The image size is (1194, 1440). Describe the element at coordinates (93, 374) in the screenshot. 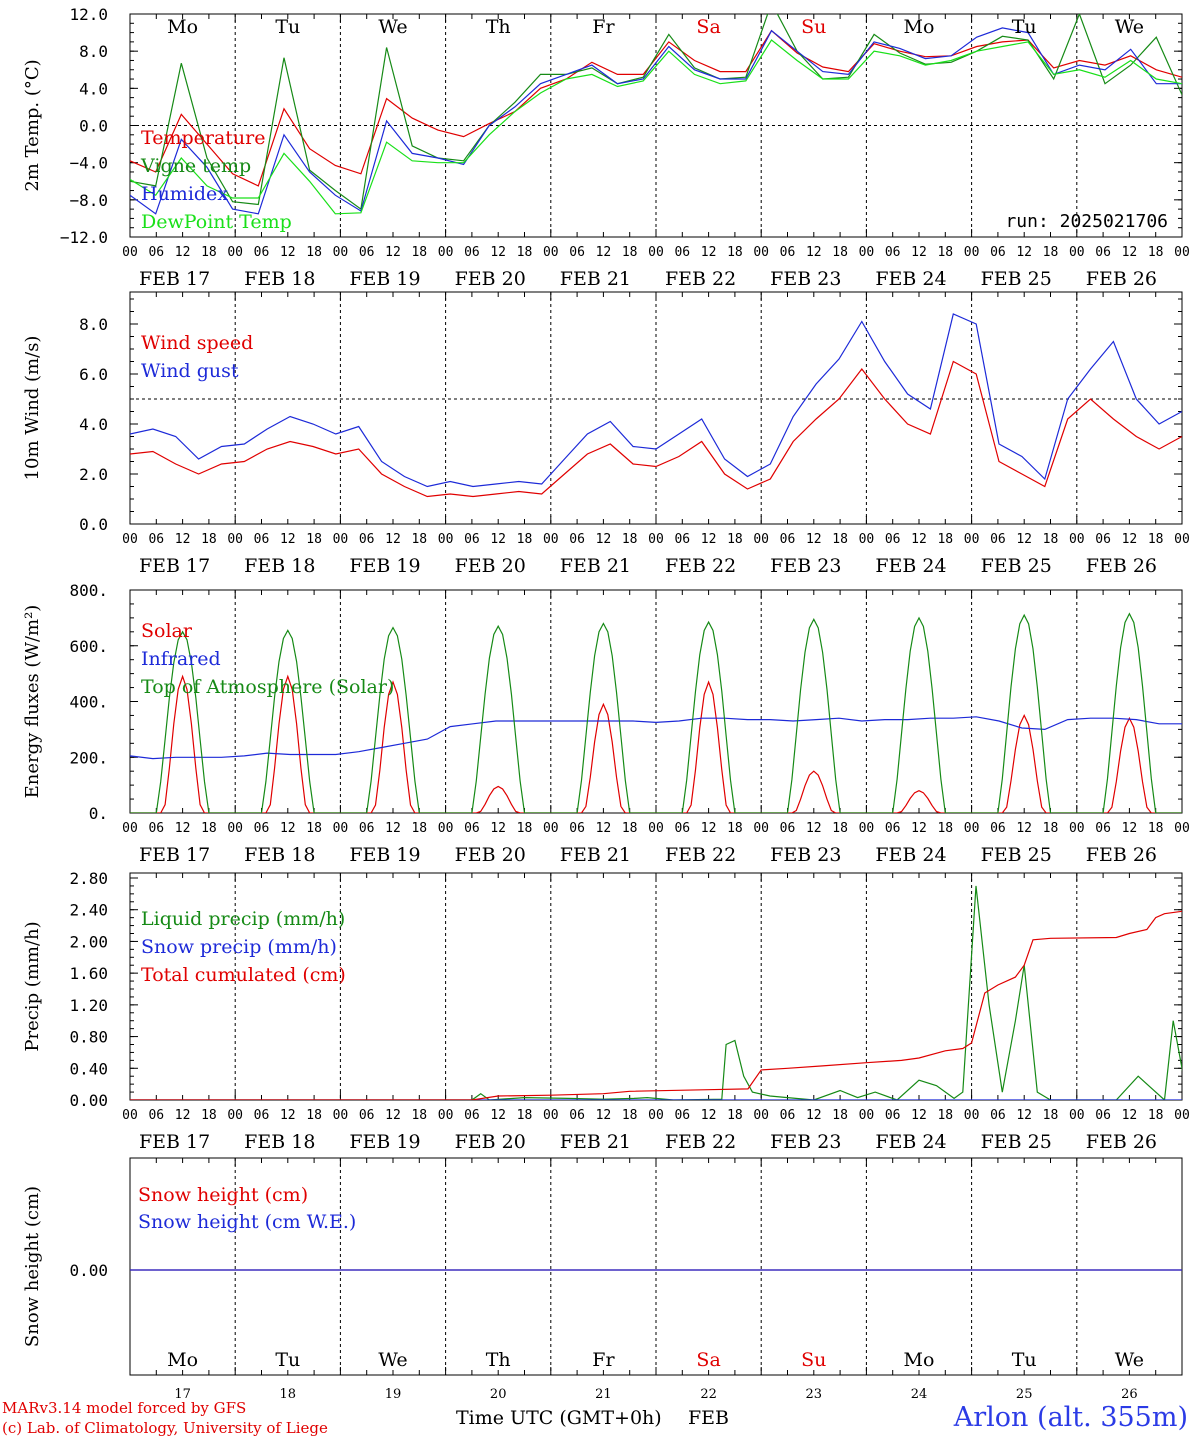

I see `y-tick-label: 6.0` at that location.